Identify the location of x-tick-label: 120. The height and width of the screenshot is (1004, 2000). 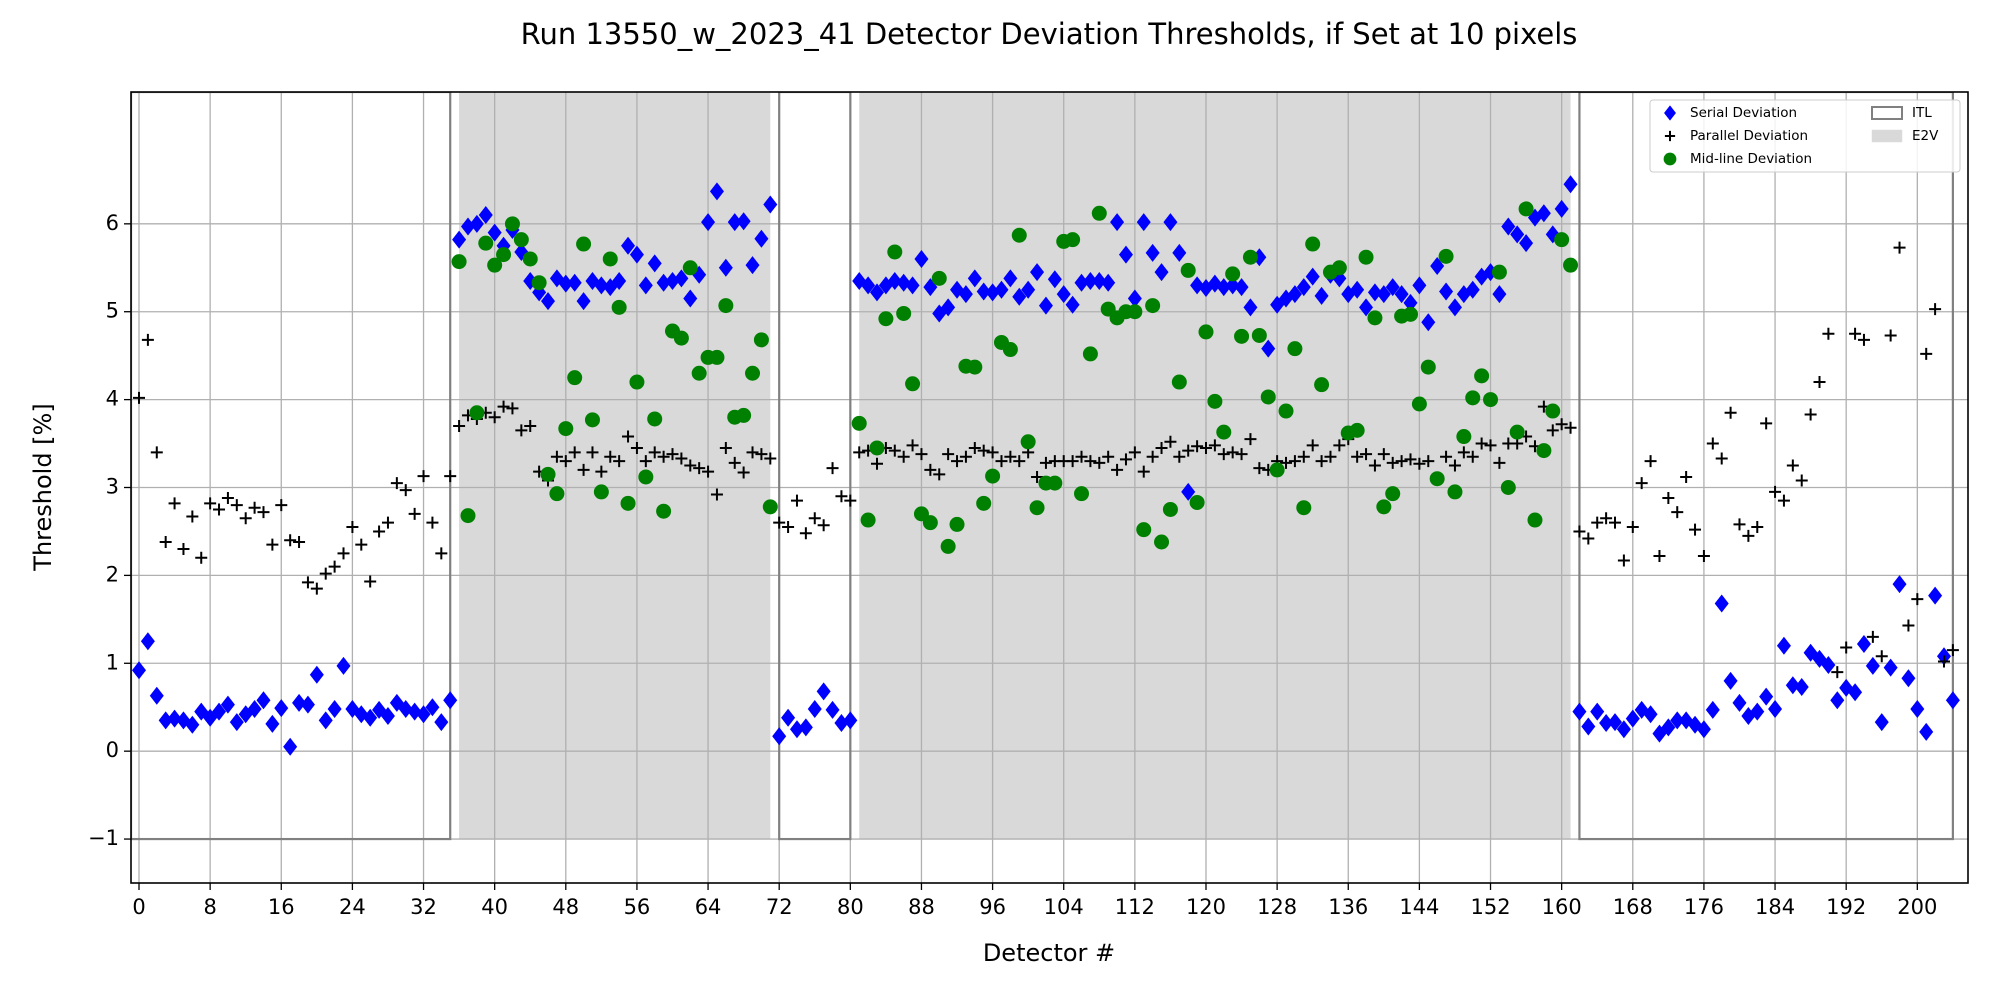
(1206, 907).